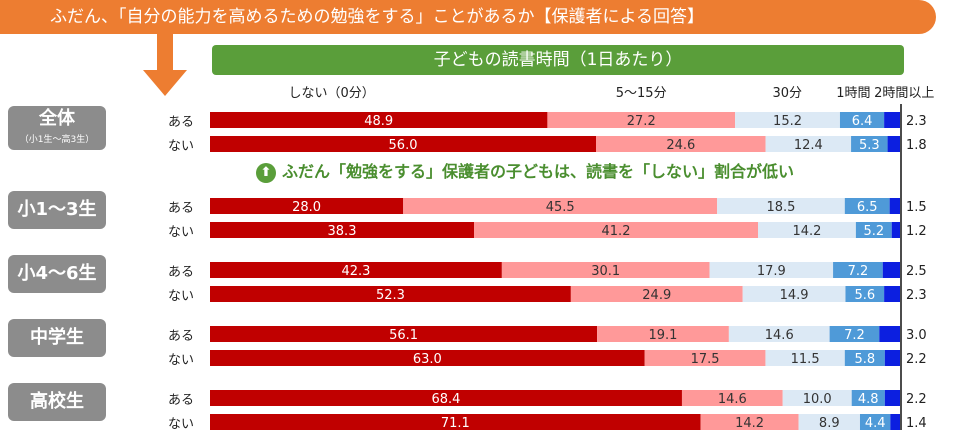 The image size is (968, 434). Describe the element at coordinates (427, 359) in the screenshot. I see `data-label: 63.0` at that location.